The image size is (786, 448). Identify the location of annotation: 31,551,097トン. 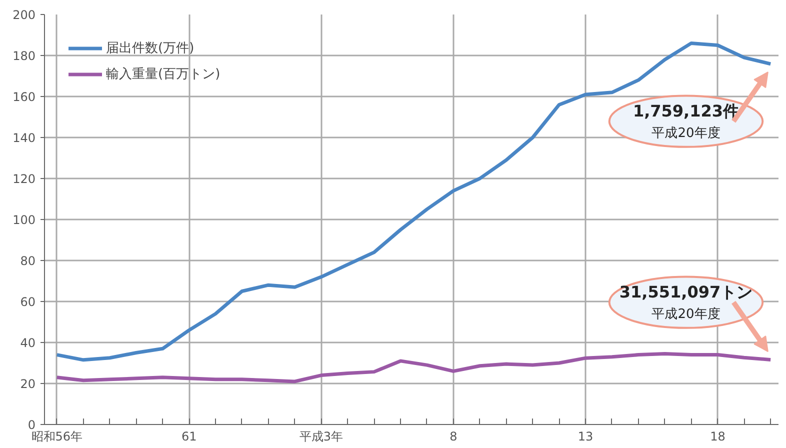
(686, 292).